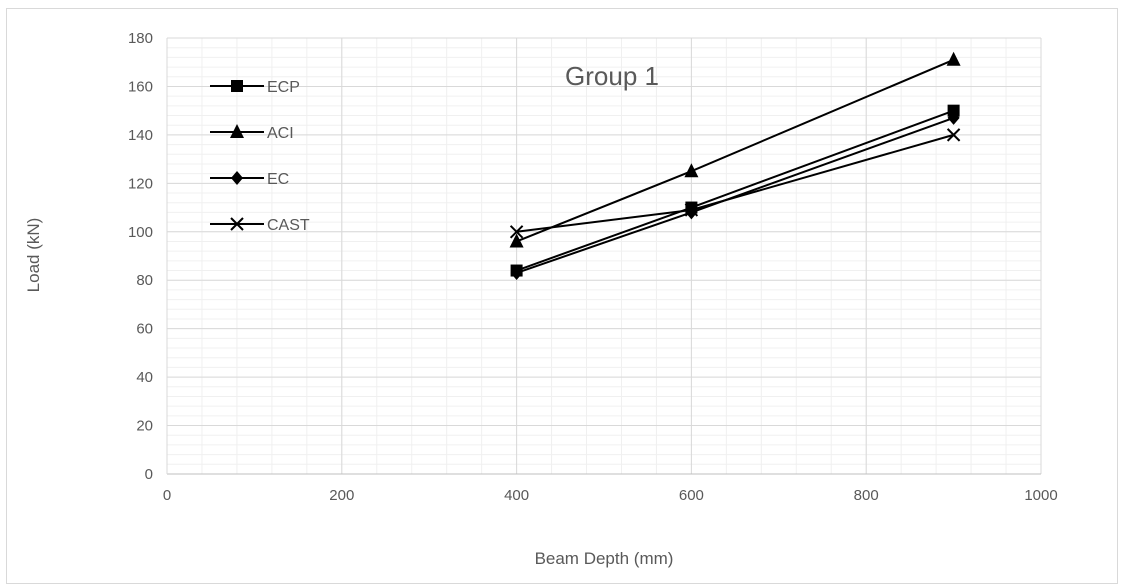  Describe the element at coordinates (149, 474) in the screenshot. I see `y-tick-label: 0` at that location.